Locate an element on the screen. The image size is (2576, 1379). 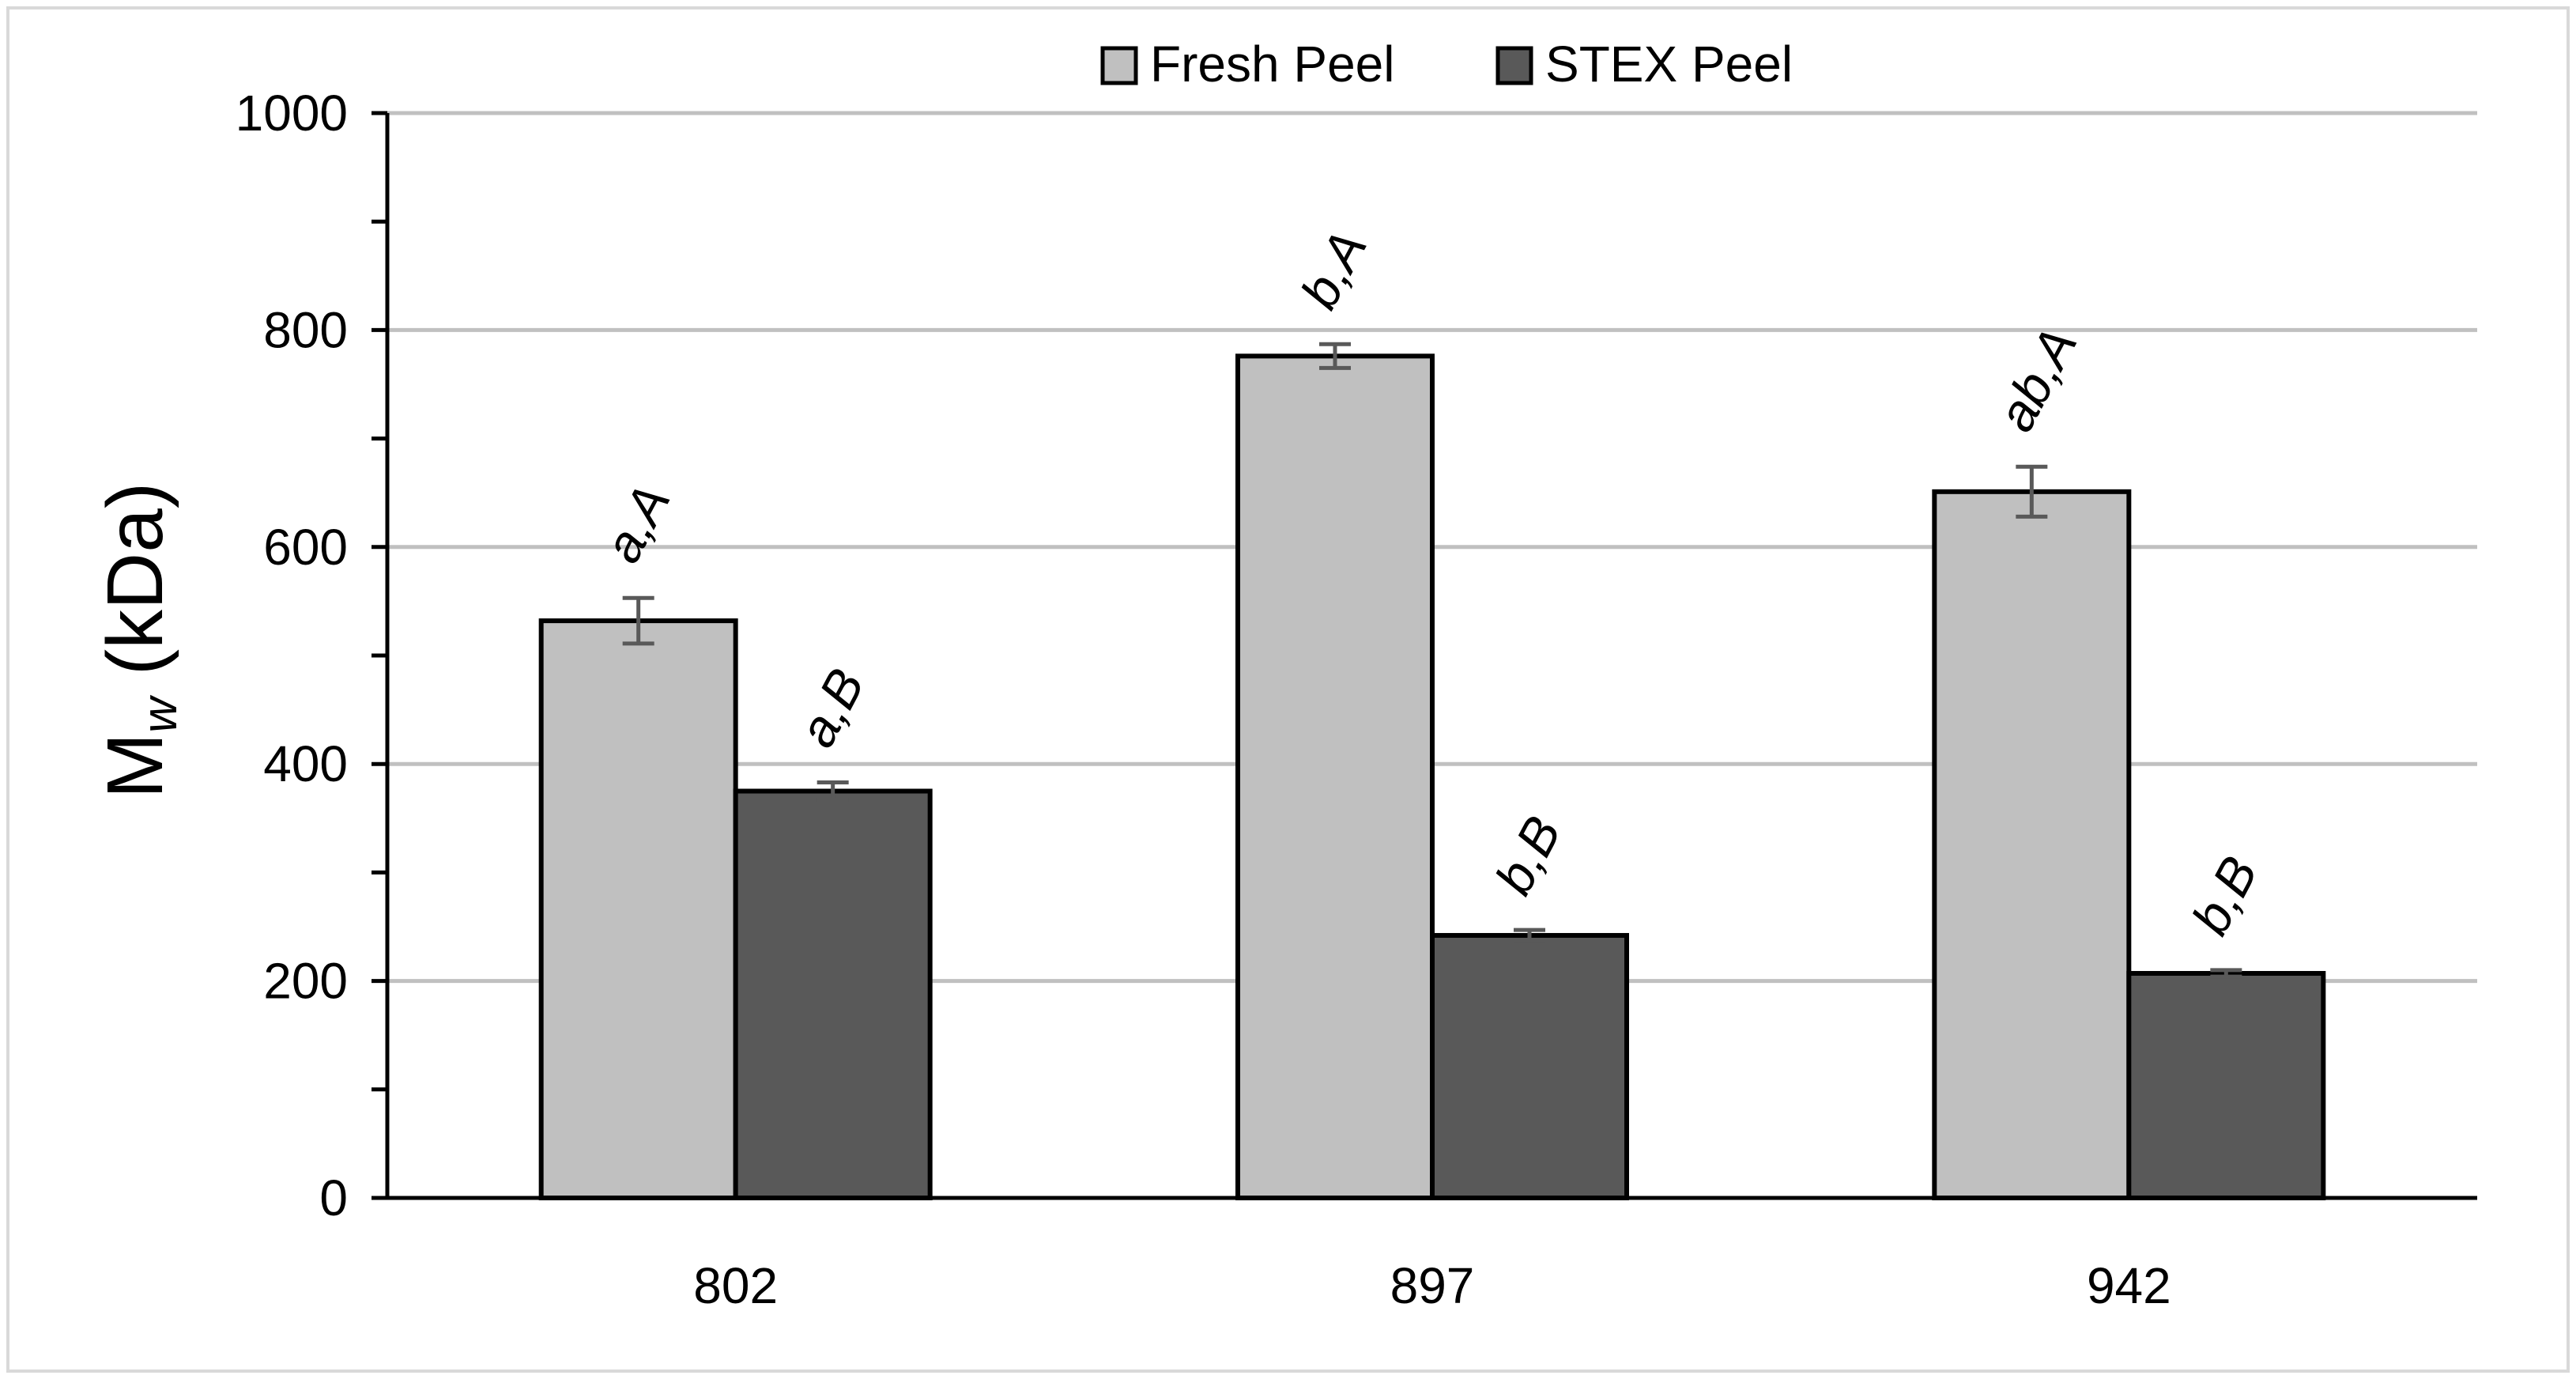
x-tick-label-897: 897 is located at coordinates (1432, 1285).